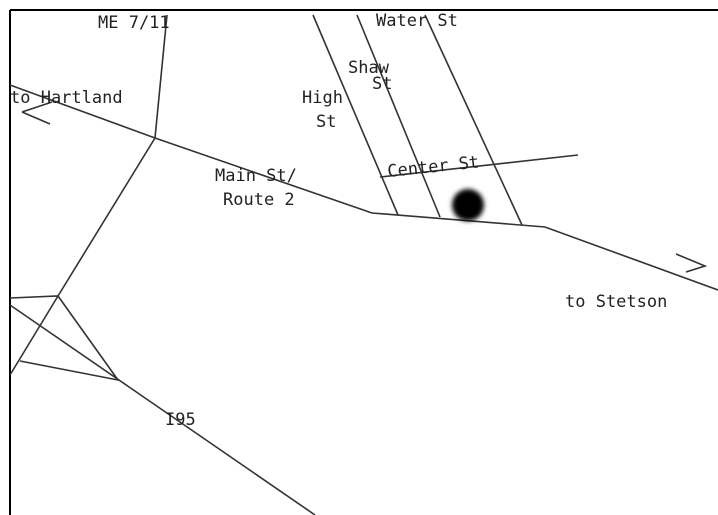 This screenshot has width=718, height=515. Describe the element at coordinates (259, 200) in the screenshot. I see `label-line: Route 2` at that location.